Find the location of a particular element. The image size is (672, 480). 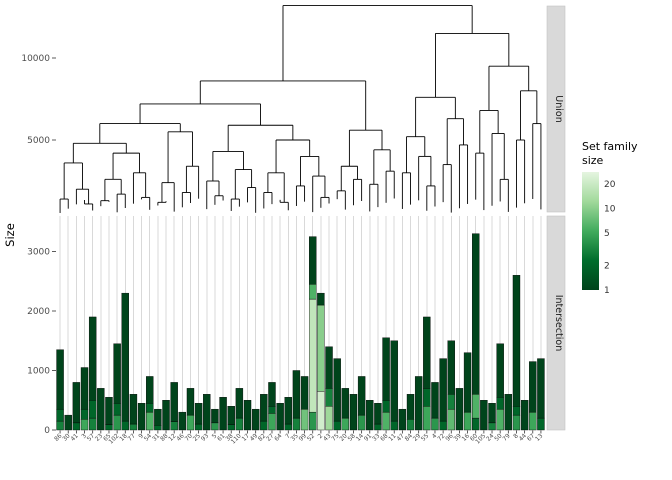

x-tick-label: 93 is located at coordinates (205, 437).